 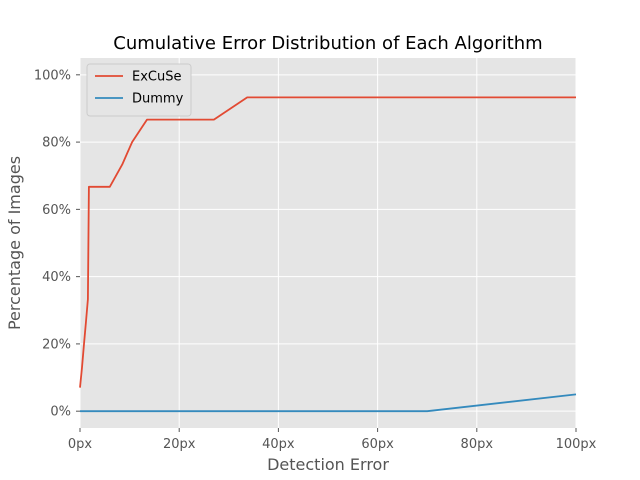 I want to click on legend-box, so click(x=139, y=90).